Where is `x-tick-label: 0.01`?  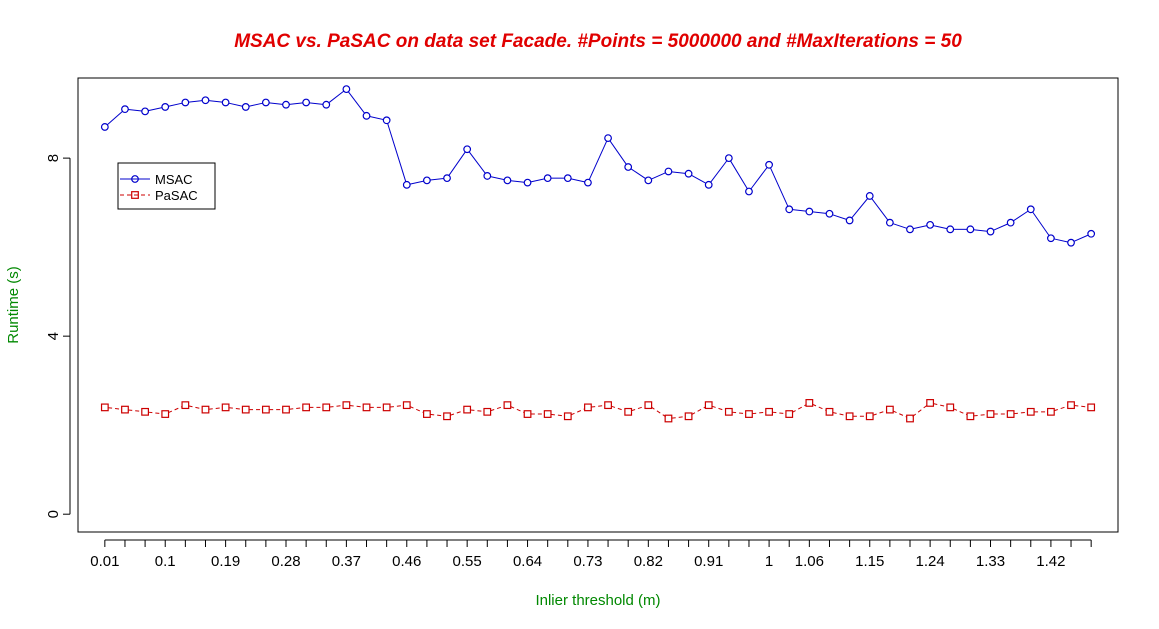 x-tick-label: 0.01 is located at coordinates (104, 561).